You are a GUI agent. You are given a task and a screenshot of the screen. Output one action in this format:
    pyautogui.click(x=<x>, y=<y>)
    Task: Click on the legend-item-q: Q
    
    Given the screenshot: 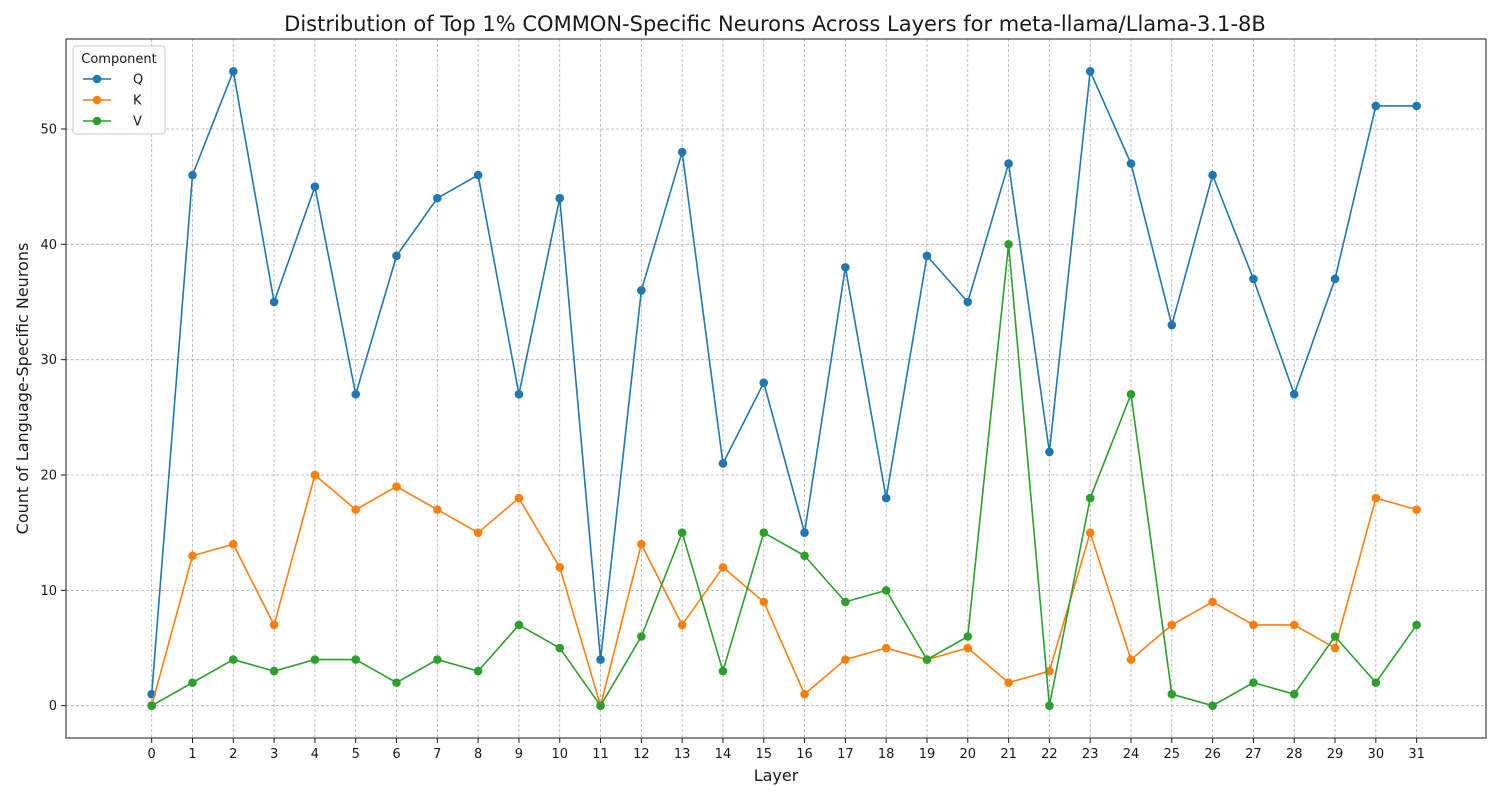 What is the action you would take?
    pyautogui.click(x=113, y=80)
    